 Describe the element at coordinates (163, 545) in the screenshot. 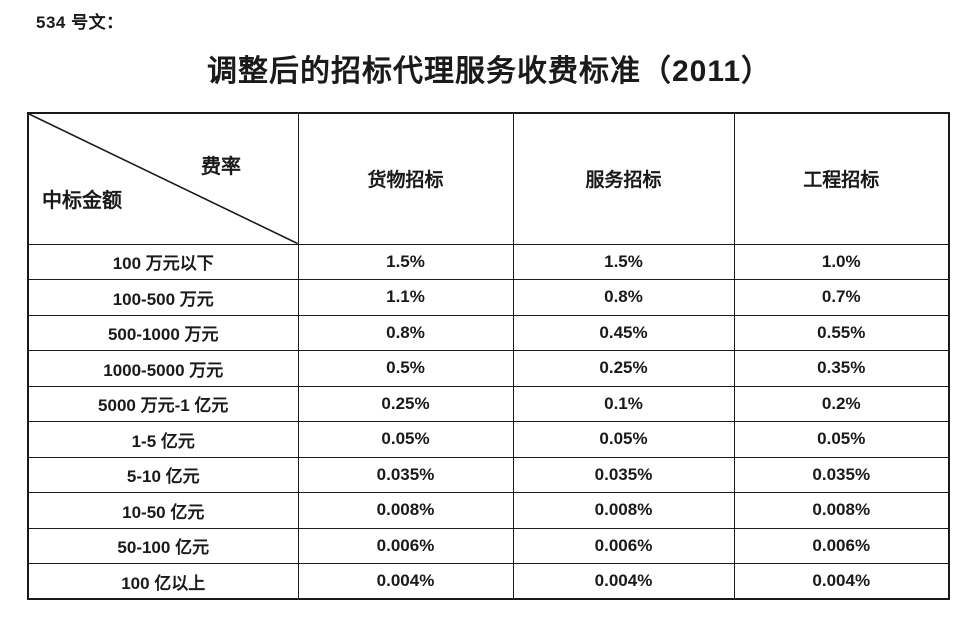

I see `row-label: 50-100 亿元` at that location.